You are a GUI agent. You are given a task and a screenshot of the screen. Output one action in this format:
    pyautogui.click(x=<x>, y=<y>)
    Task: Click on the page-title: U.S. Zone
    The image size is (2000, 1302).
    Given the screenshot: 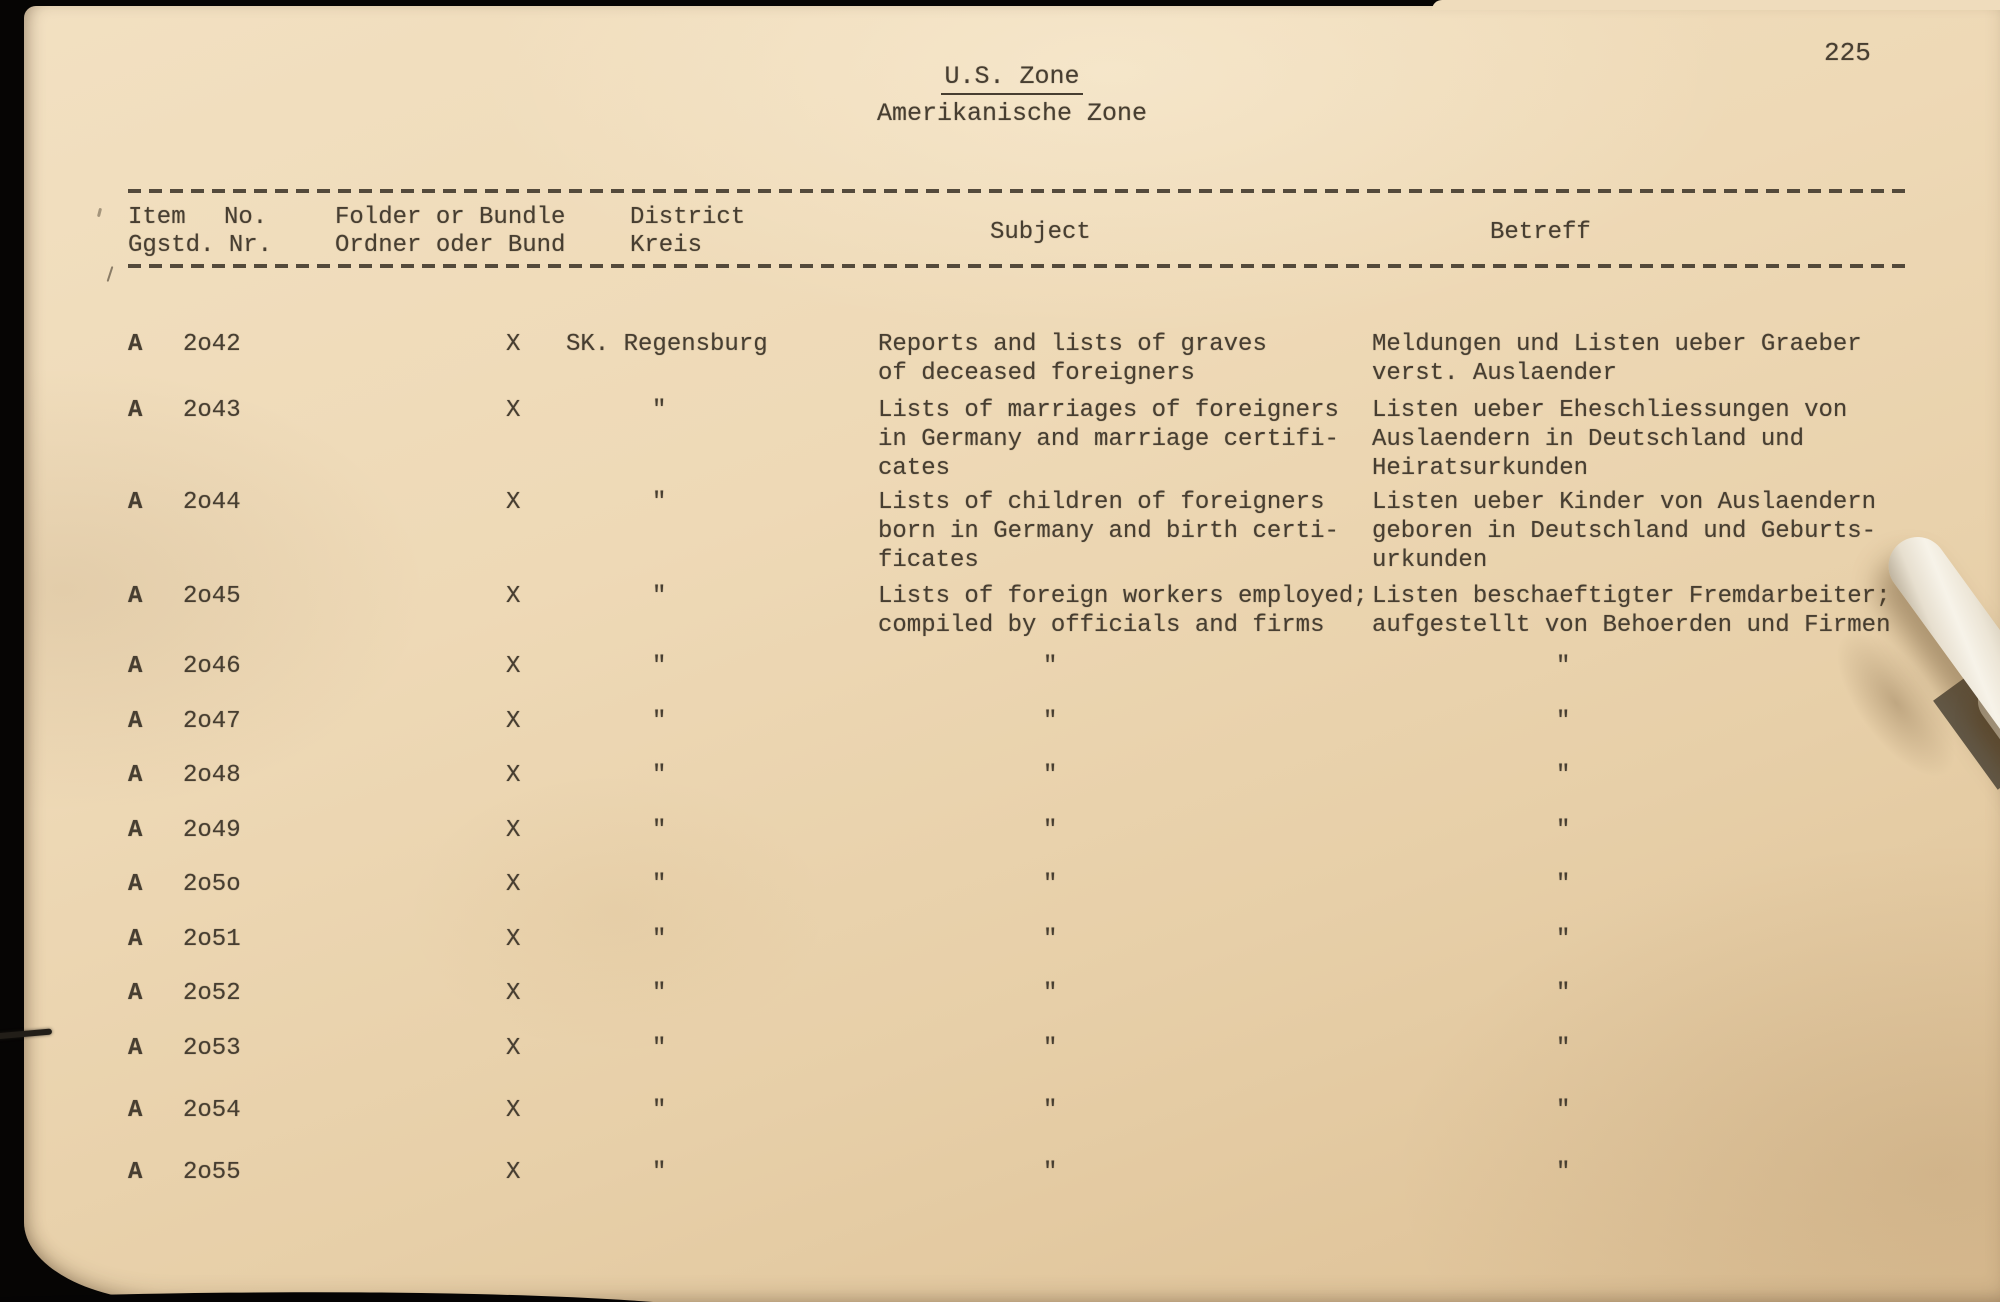 What is the action you would take?
    pyautogui.click(x=1012, y=78)
    